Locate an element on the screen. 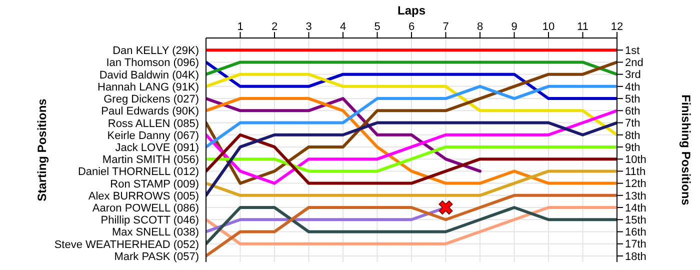  series-label: Mark PASK (057) is located at coordinates (156, 256).